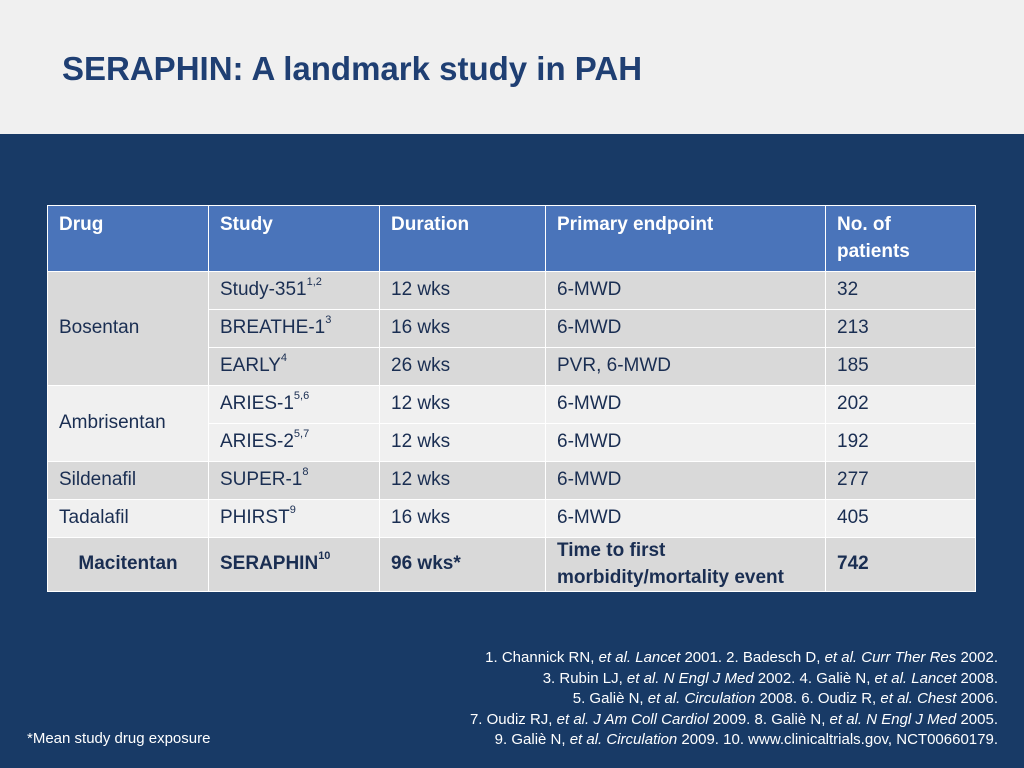 This screenshot has height=768, width=1024. Describe the element at coordinates (900, 480) in the screenshot. I see `patients-cell: 277` at that location.